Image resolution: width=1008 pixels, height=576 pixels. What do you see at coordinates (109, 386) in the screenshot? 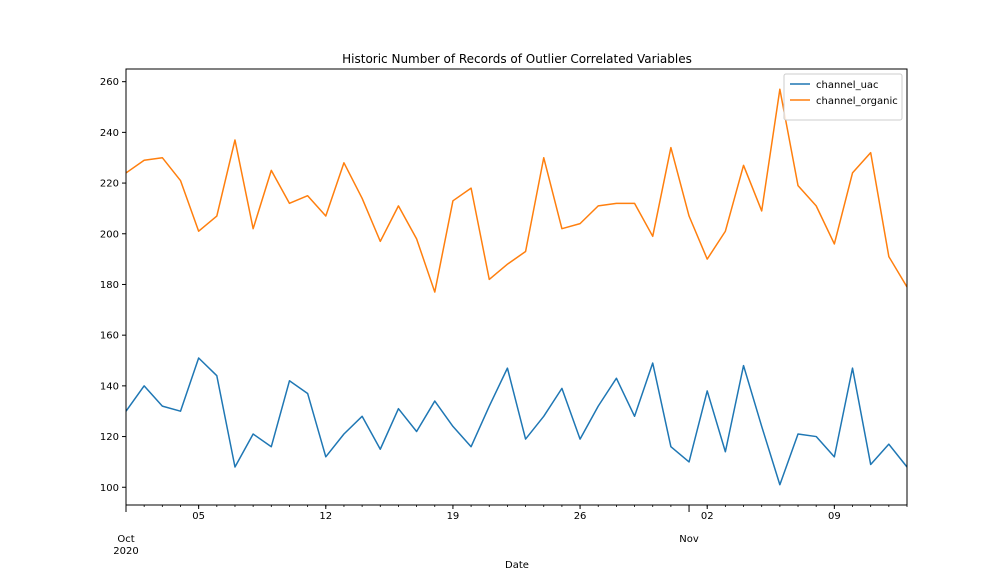
I see `y-tick-label: 140` at bounding box center [109, 386].